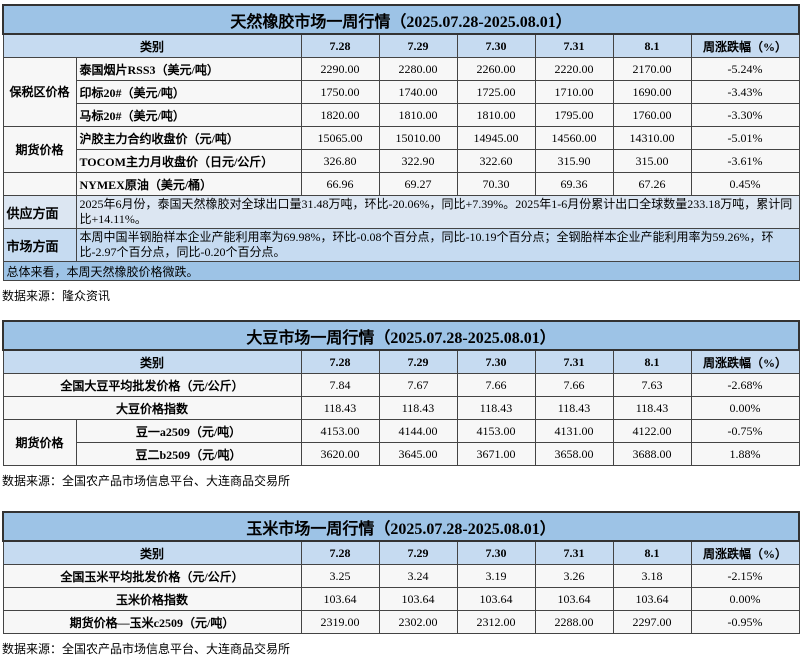 This screenshot has height=663, width=800. Describe the element at coordinates (340, 385) in the screenshot. I see `value-cell: 7.84` at that location.